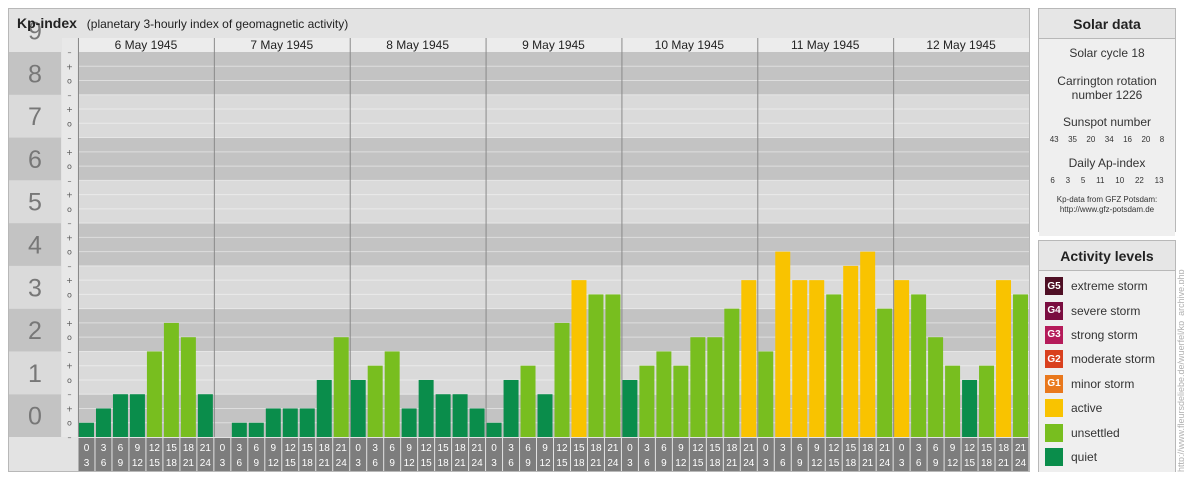 The height and width of the screenshot is (480, 1184). Describe the element at coordinates (1107, 81) in the screenshot. I see `carrington-line1: Carrington rotation` at that location.